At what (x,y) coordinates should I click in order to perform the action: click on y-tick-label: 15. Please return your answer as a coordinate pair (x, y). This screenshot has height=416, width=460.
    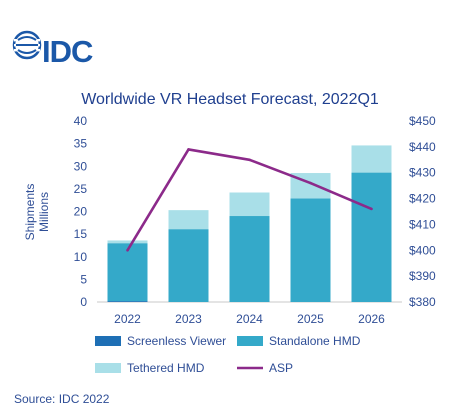
    Looking at the image, I should click on (81, 234).